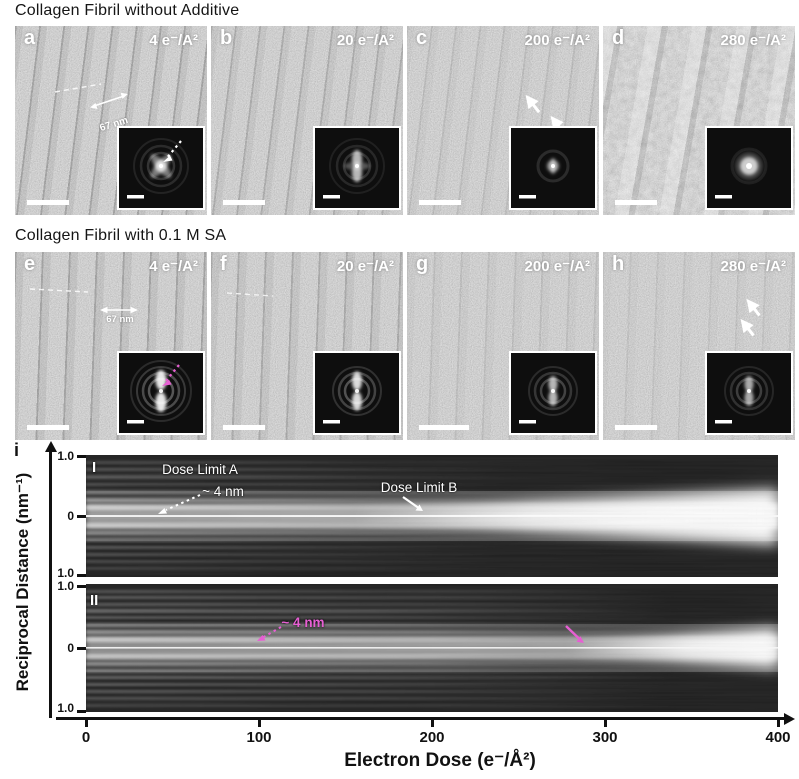 The height and width of the screenshot is (779, 799). What do you see at coordinates (223, 491) in the screenshot?
I see `4nm-label-I: ~ 4 nm` at bounding box center [223, 491].